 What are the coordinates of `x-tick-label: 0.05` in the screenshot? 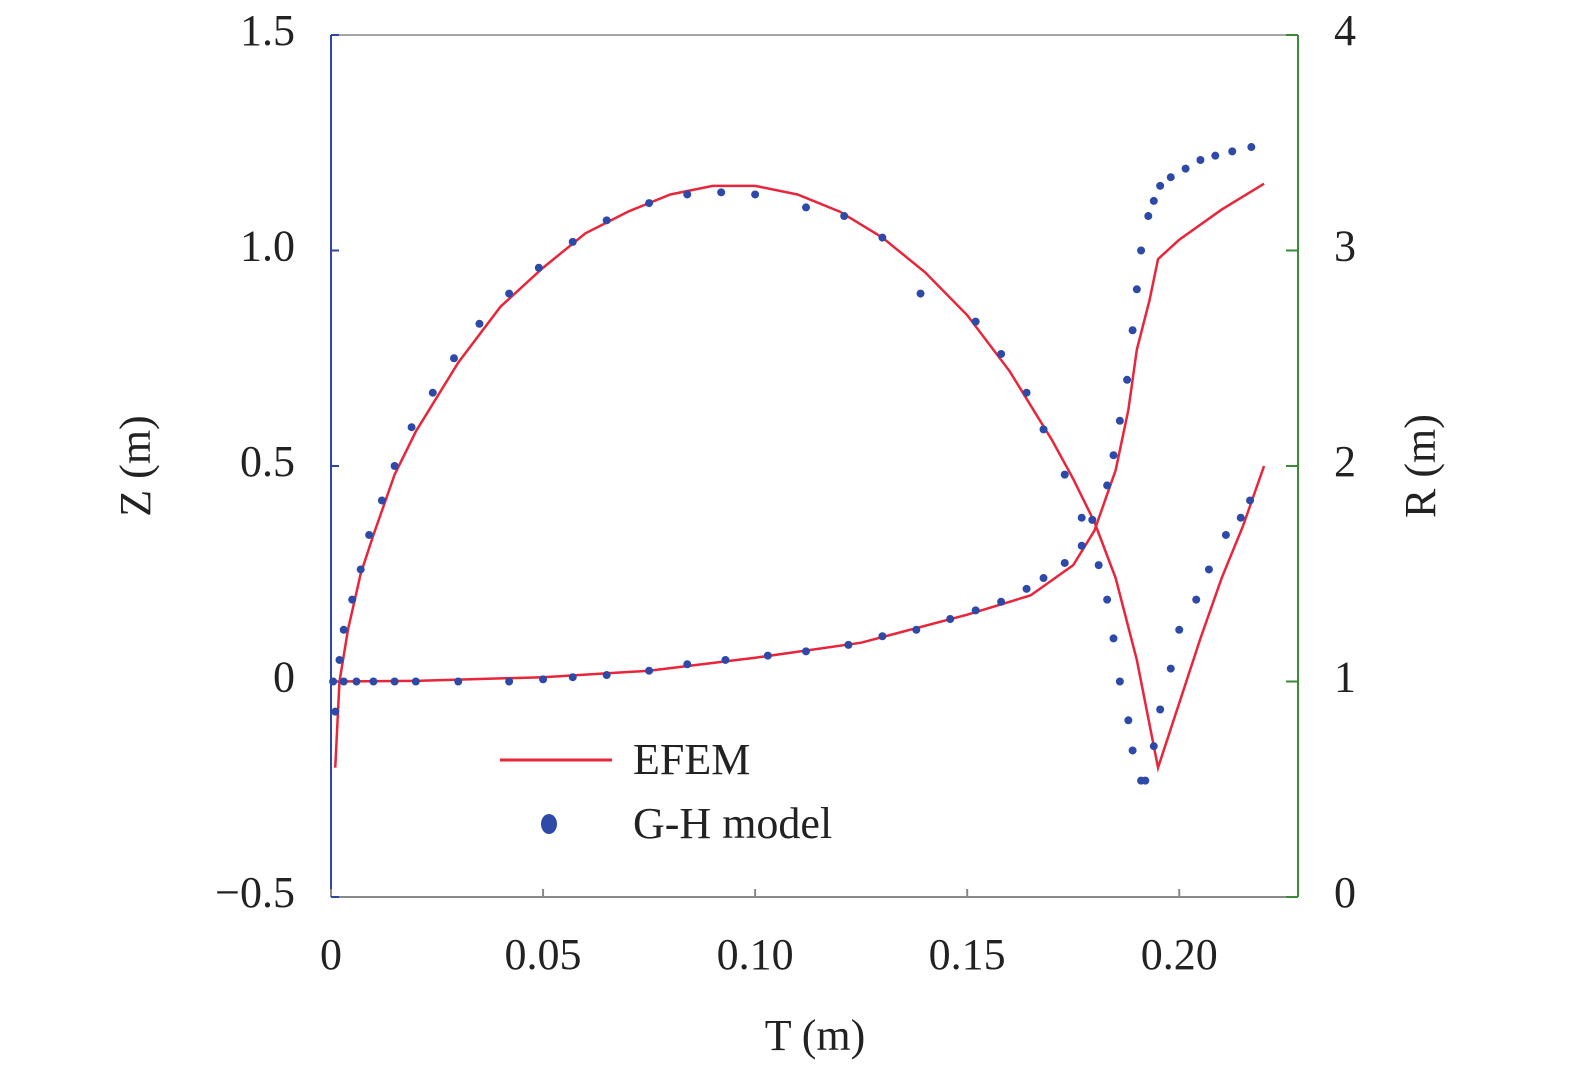 It's located at (543, 954).